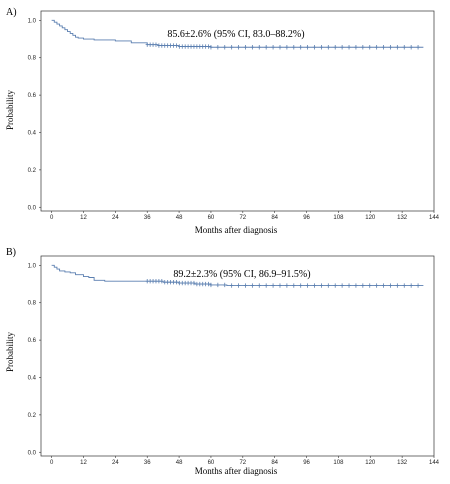 Image resolution: width=450 pixels, height=484 pixels. I want to click on y-tick-label: 0.6, so click(32, 96).